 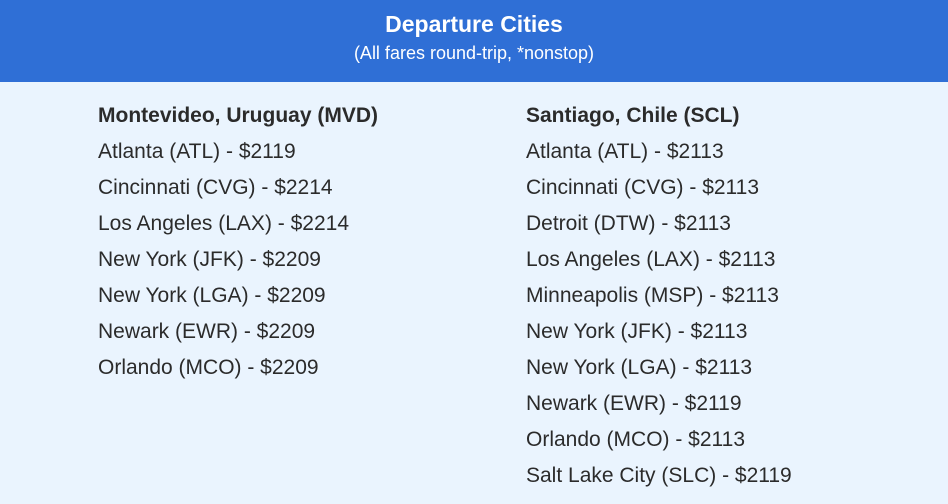 What do you see at coordinates (223, 223) in the screenshot?
I see `fare-item: Los Angeles (LAX) - $2214` at bounding box center [223, 223].